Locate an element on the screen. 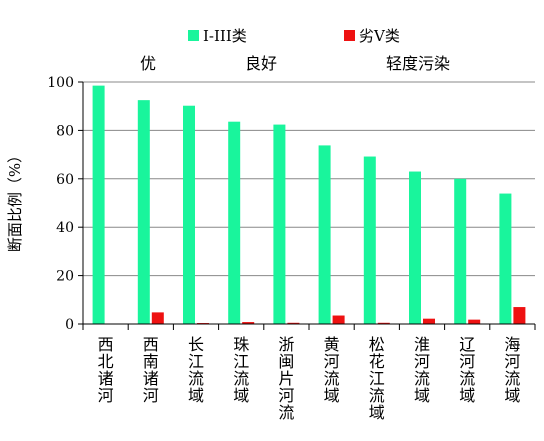 The width and height of the screenshot is (544, 441). legend: I-III类 劣V类 is located at coordinates (294, 36).